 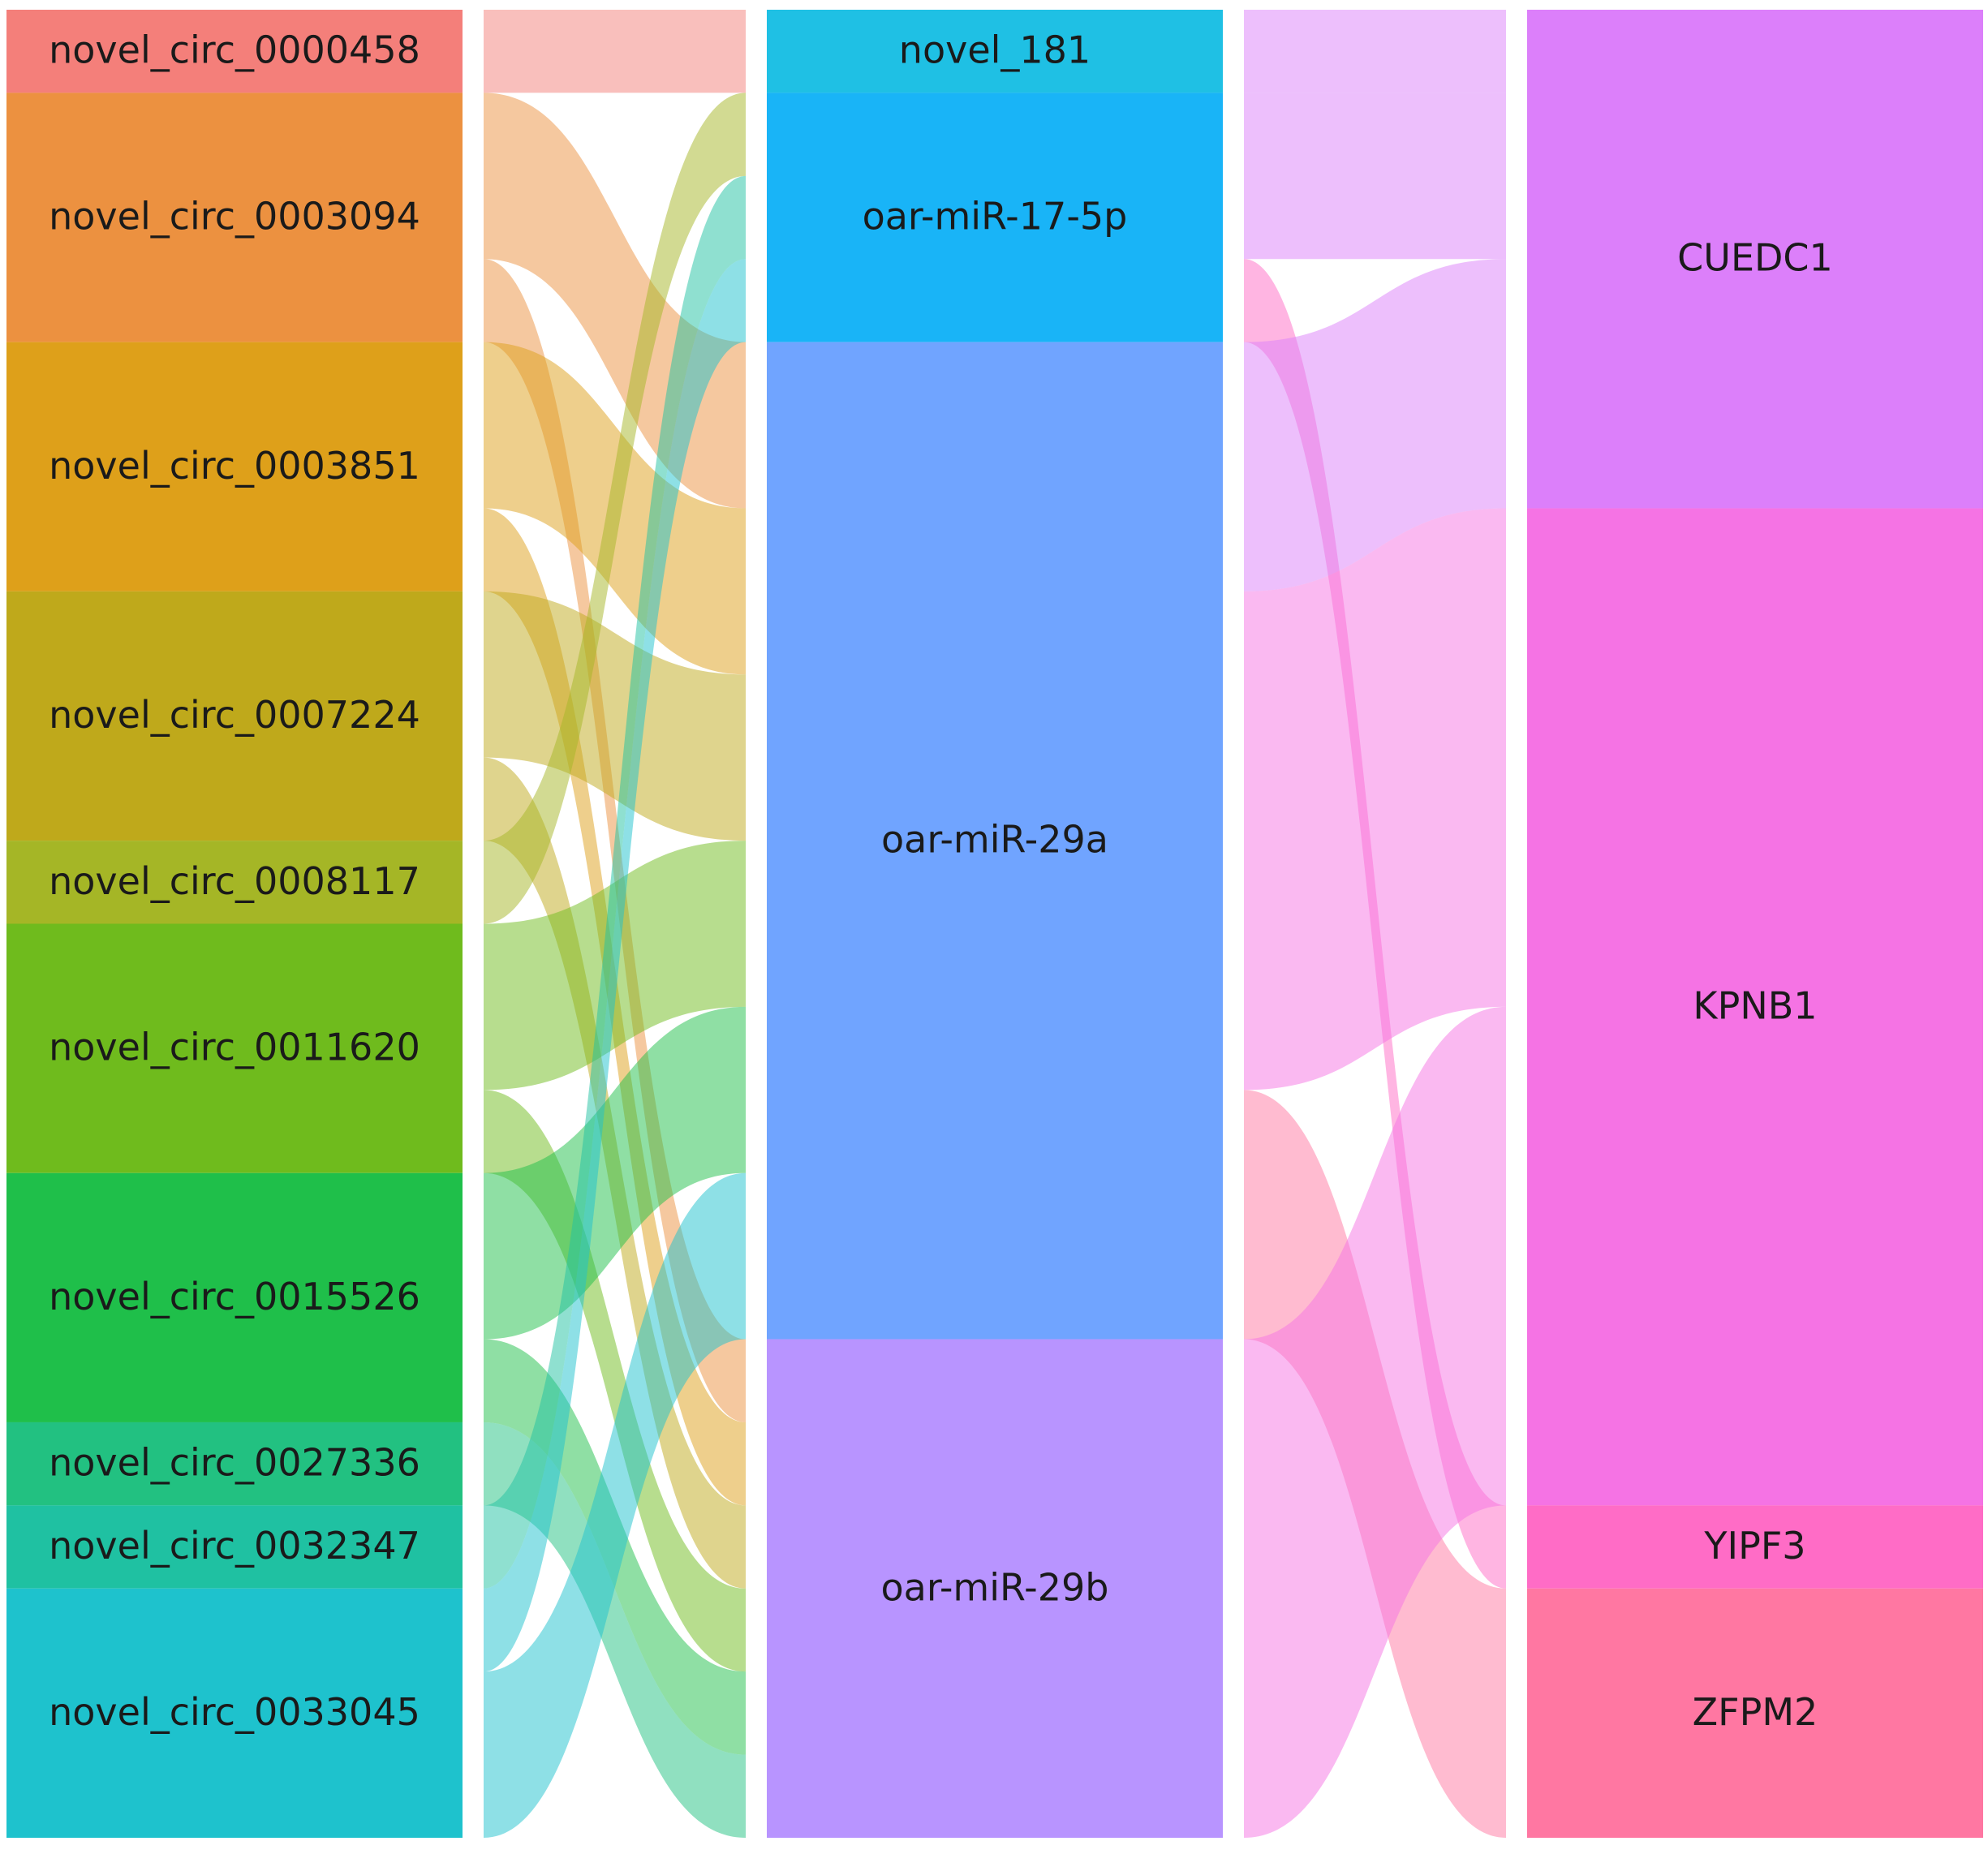 I want to click on node-label-c0458: novel_circ_0000458, so click(x=234, y=50).